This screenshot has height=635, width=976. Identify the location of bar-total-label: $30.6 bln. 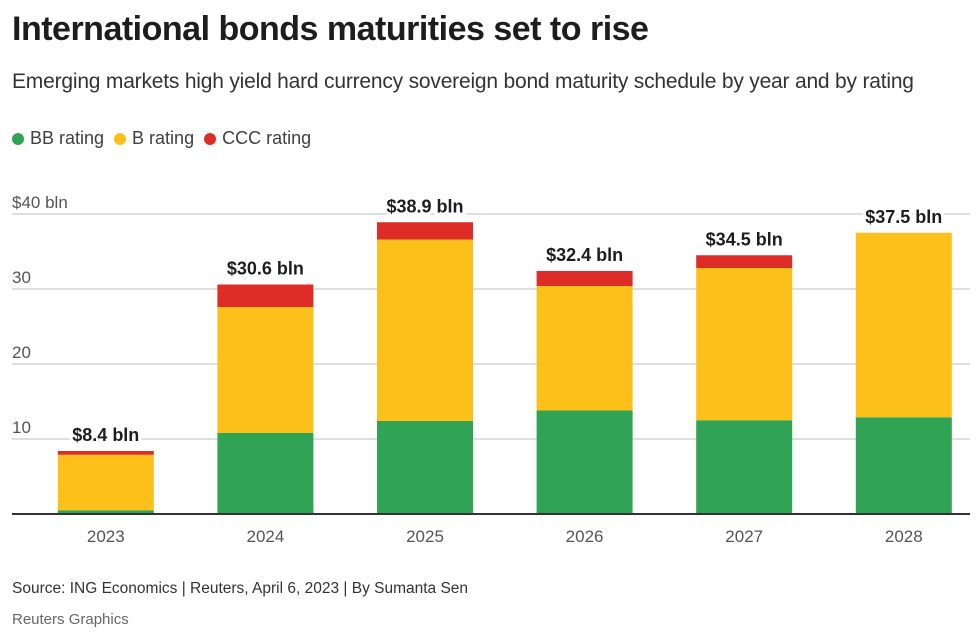
(265, 269).